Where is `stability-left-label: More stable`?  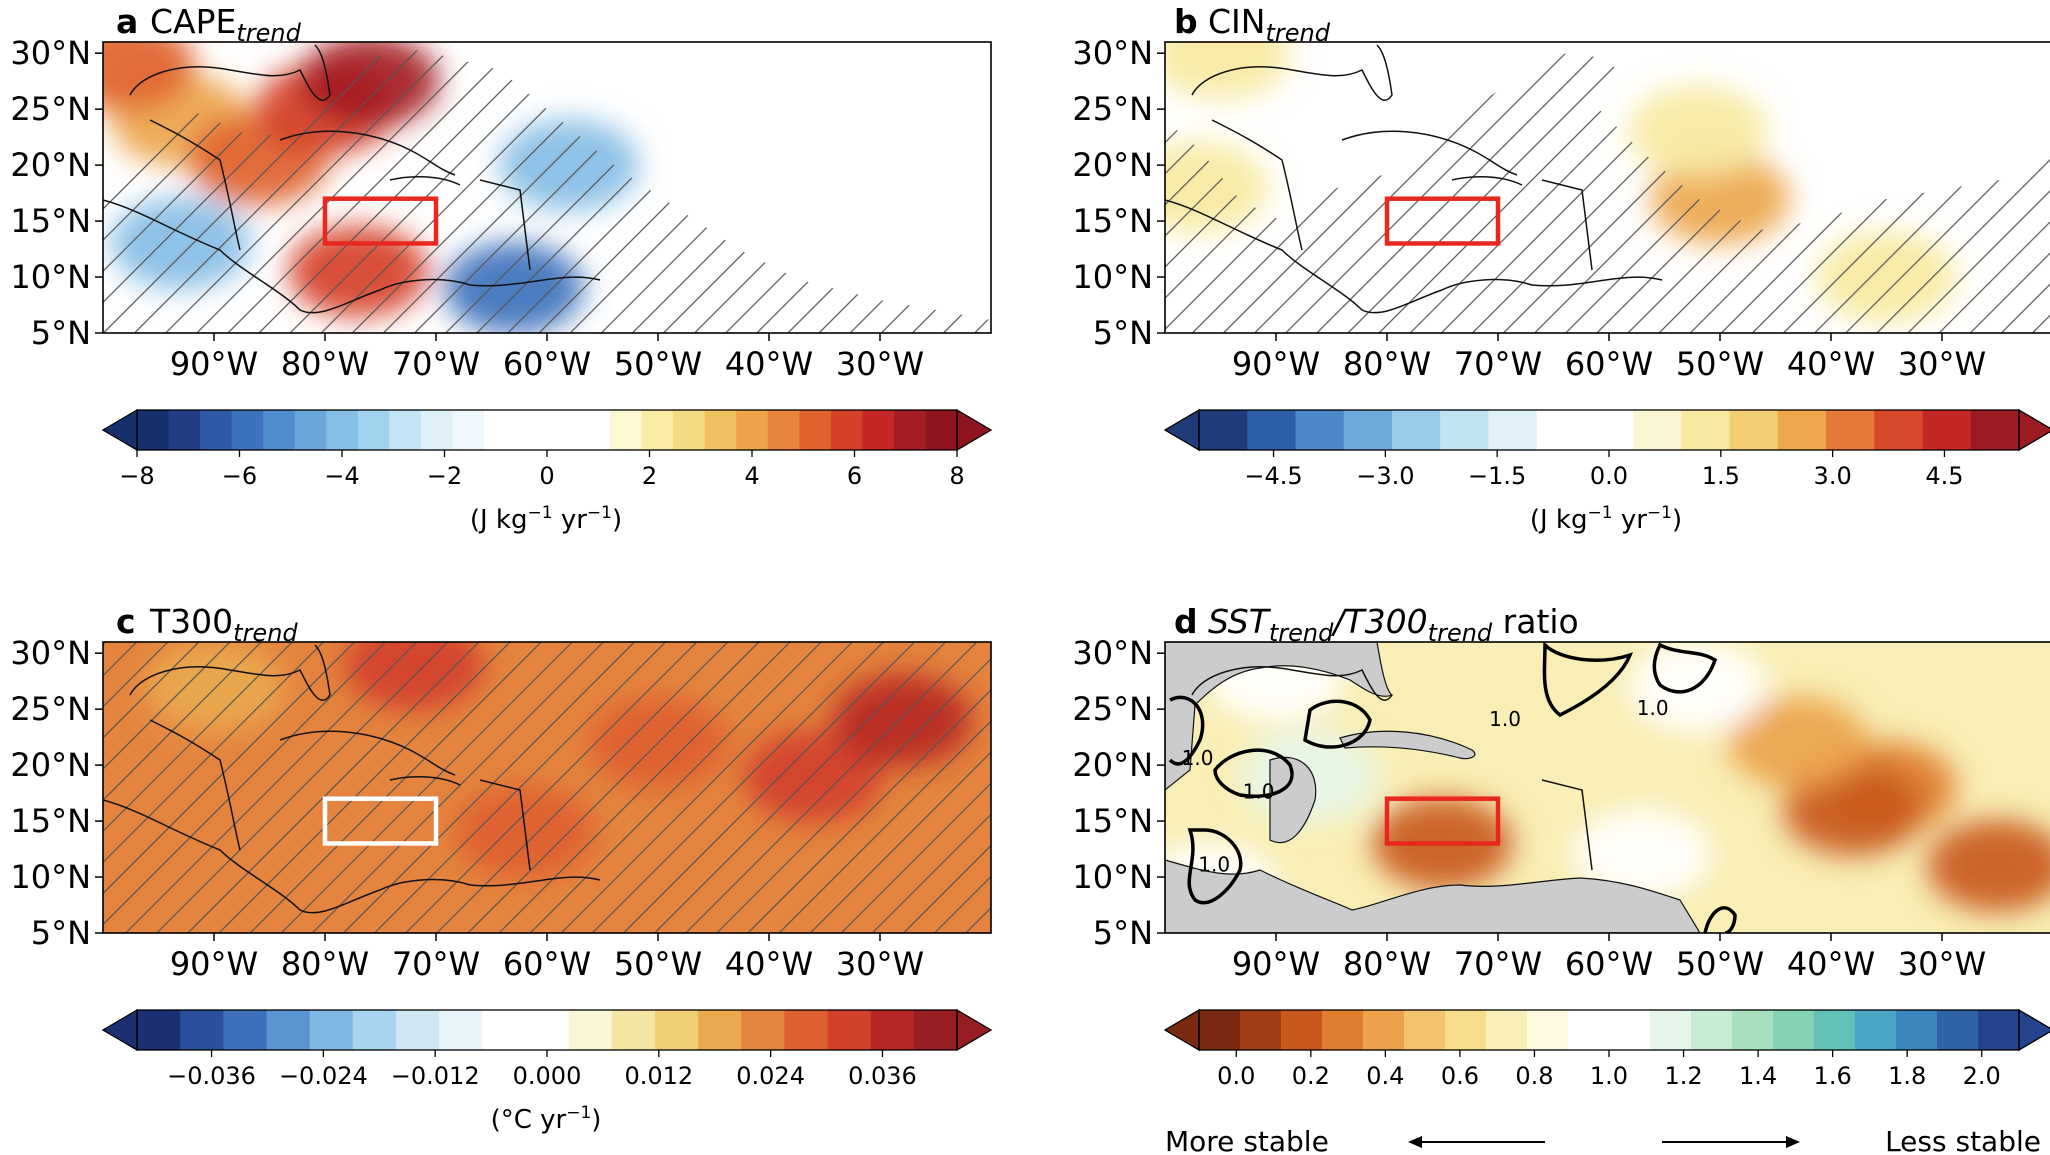
stability-left-label: More stable is located at coordinates (1247, 1140).